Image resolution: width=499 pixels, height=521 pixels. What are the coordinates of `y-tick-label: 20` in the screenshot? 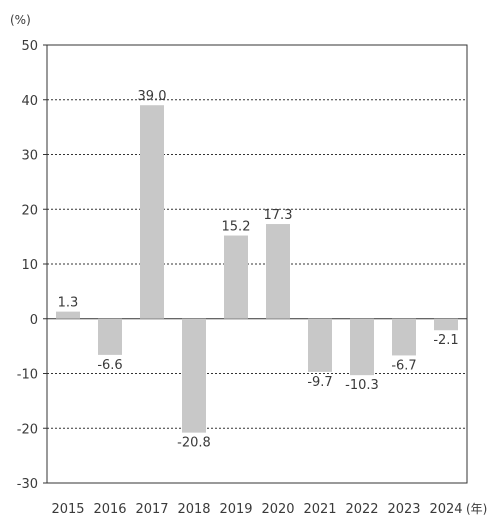 It's located at (29, 210).